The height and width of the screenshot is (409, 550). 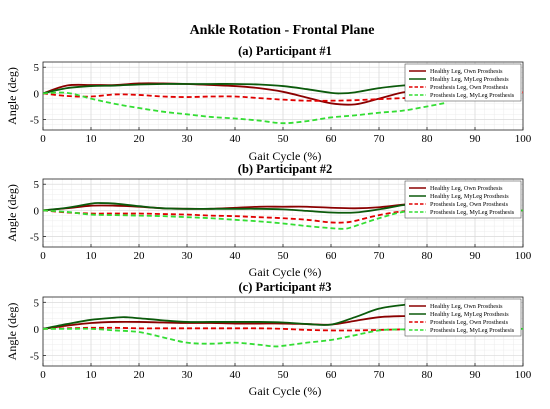 What do you see at coordinates (285, 51) in the screenshot?
I see `panel-title: (a) Participant #1` at bounding box center [285, 51].